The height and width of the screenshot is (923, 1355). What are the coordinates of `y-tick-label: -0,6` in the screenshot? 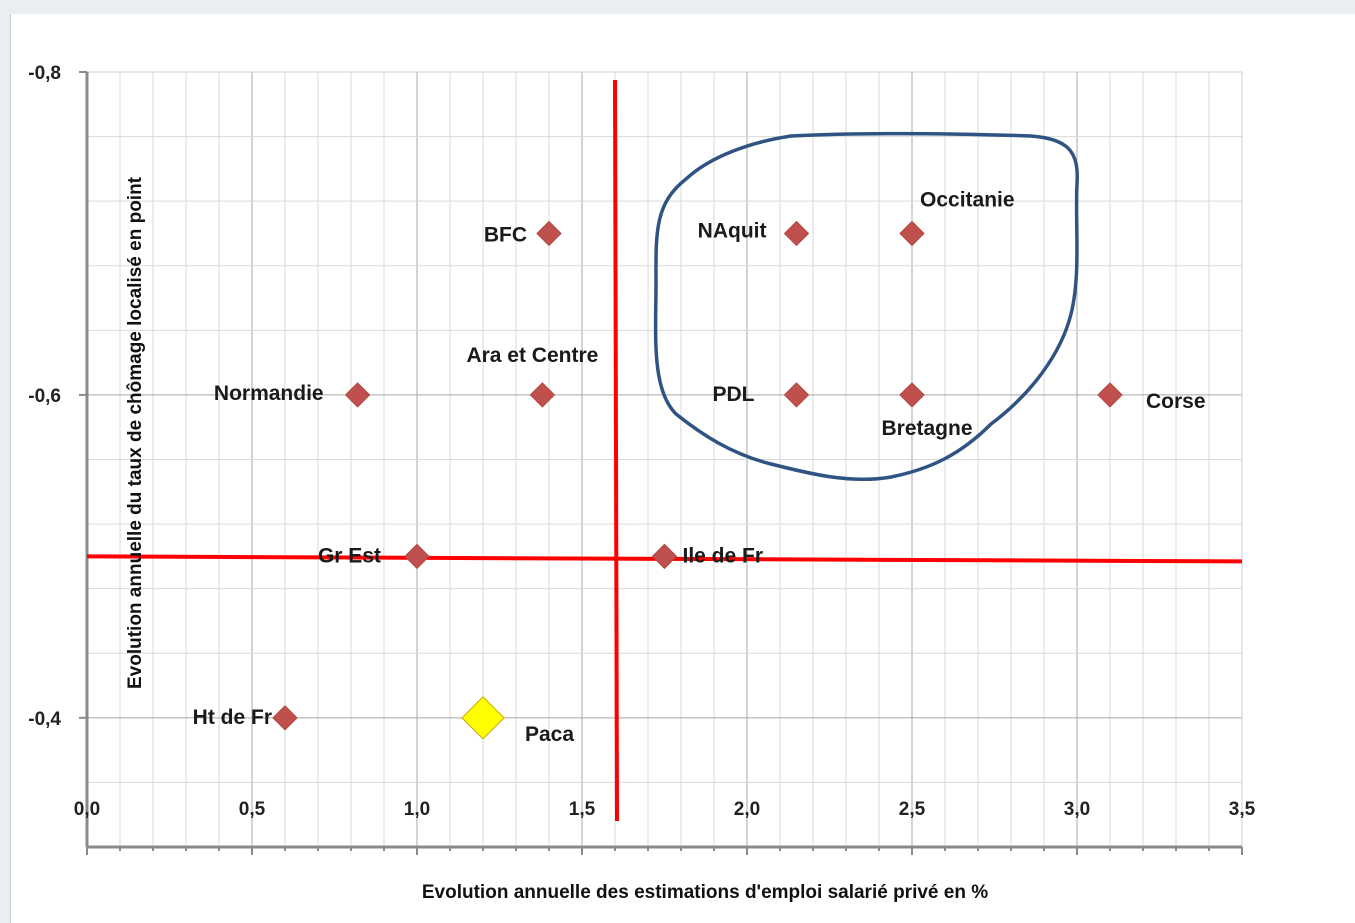 It's located at (44, 396).